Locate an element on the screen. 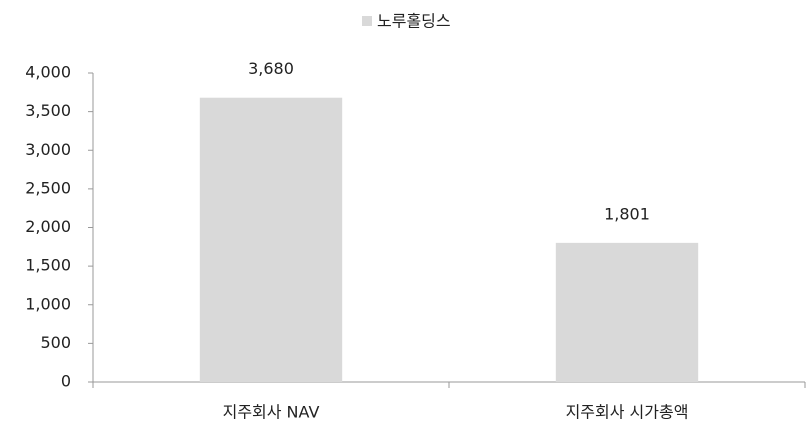  legend-label: 노루홀딩스 is located at coordinates (414, 21).